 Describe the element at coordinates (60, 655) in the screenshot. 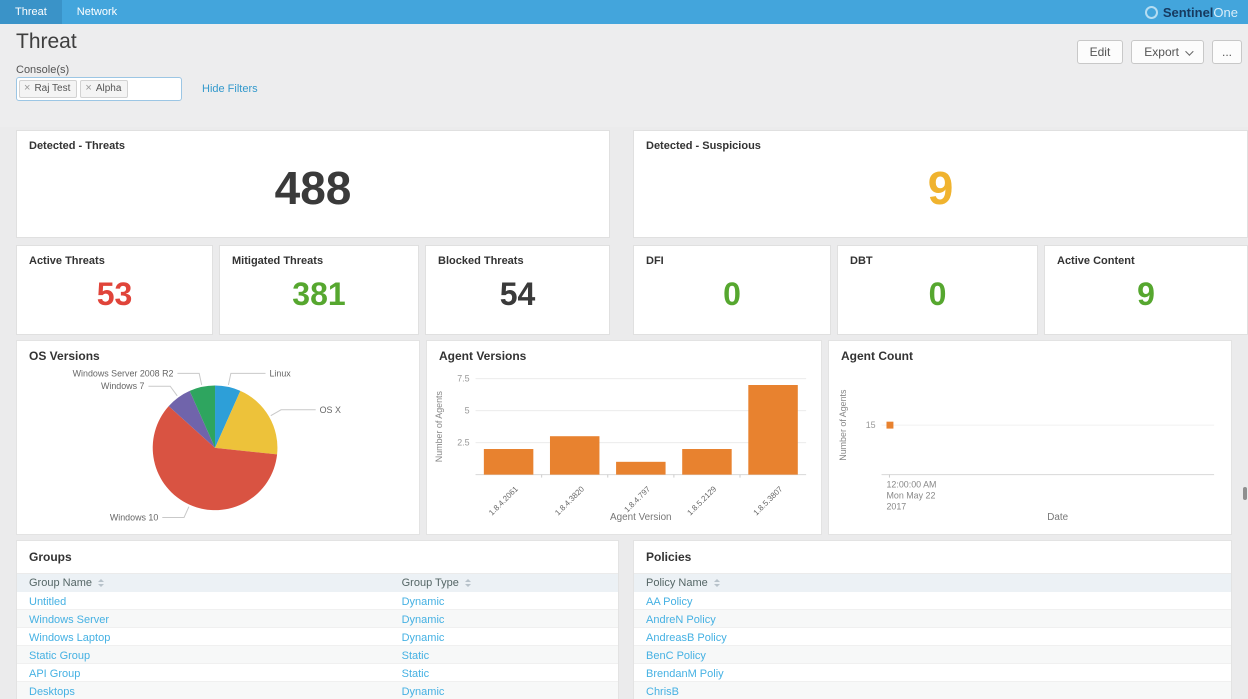

I see `group-name-link: Static Group` at that location.